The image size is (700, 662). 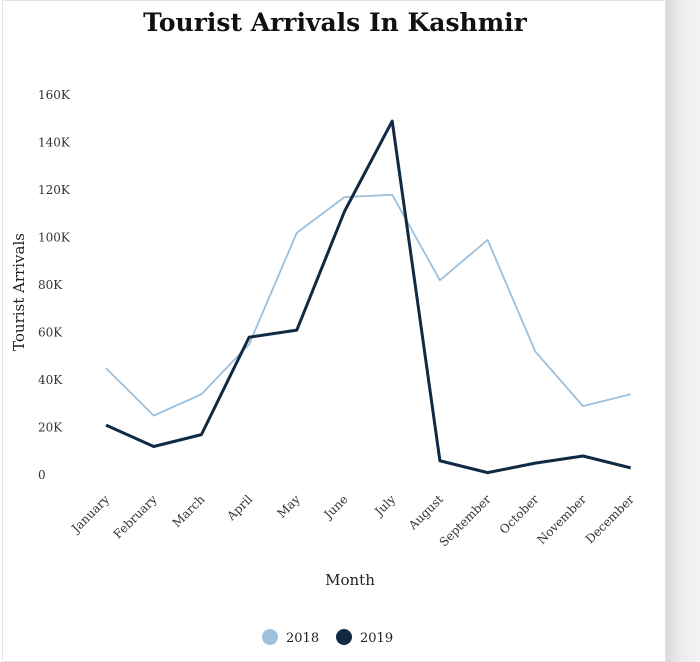 What do you see at coordinates (327, 637) in the screenshot?
I see `legend: 2018 2019` at bounding box center [327, 637].